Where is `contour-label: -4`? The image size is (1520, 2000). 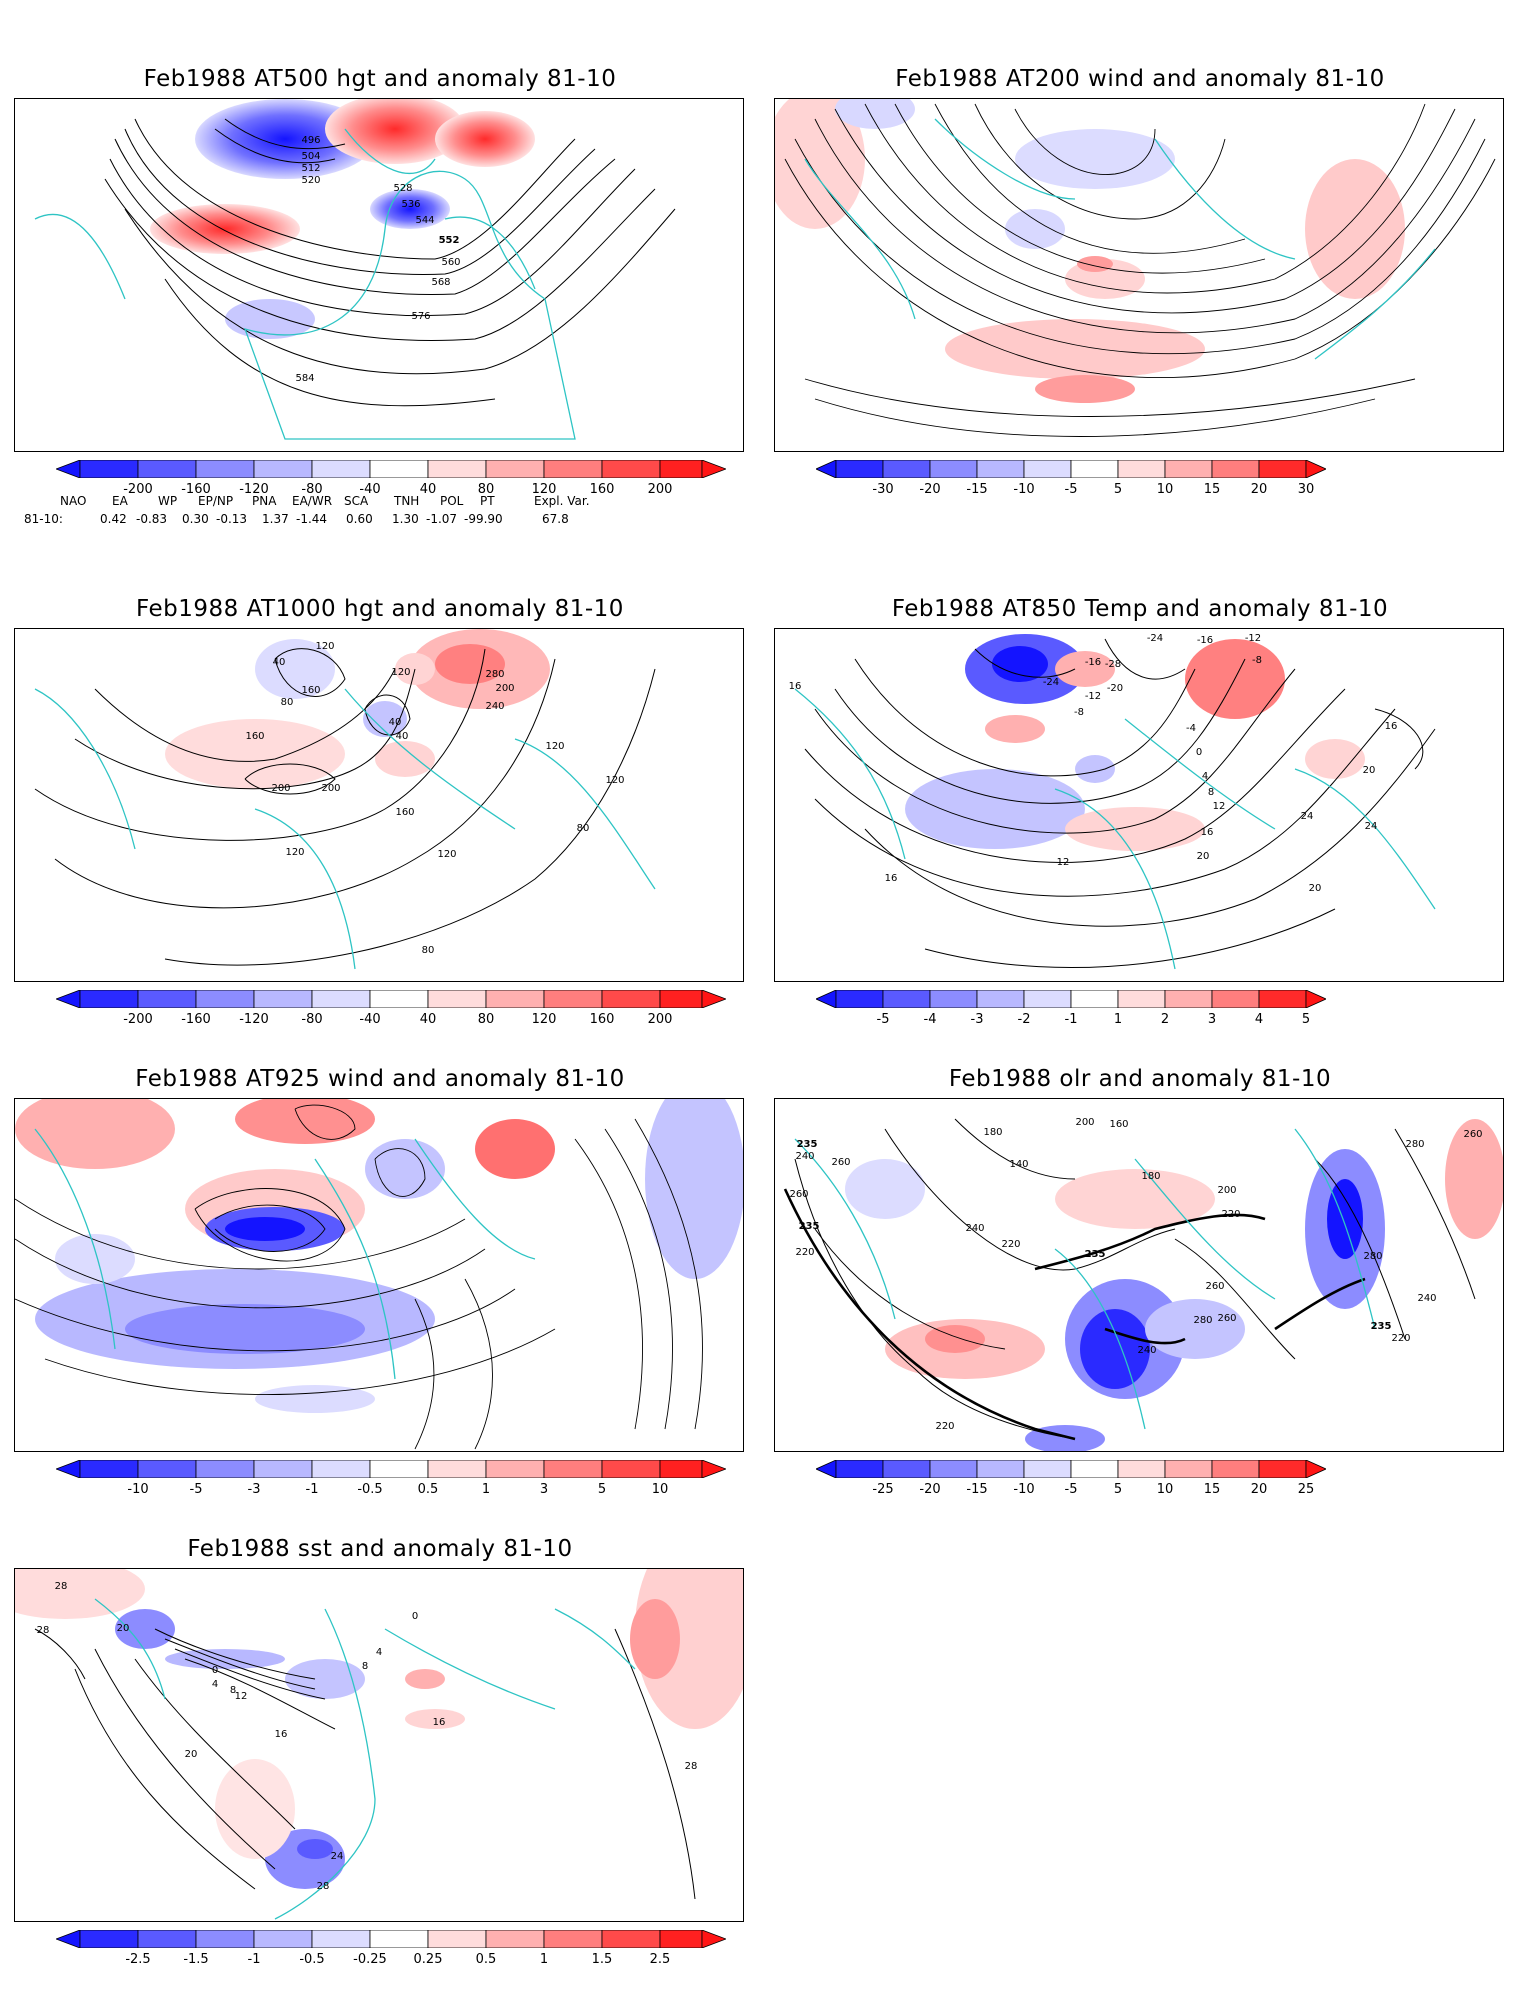
contour-label: -4 is located at coordinates (1191, 728).